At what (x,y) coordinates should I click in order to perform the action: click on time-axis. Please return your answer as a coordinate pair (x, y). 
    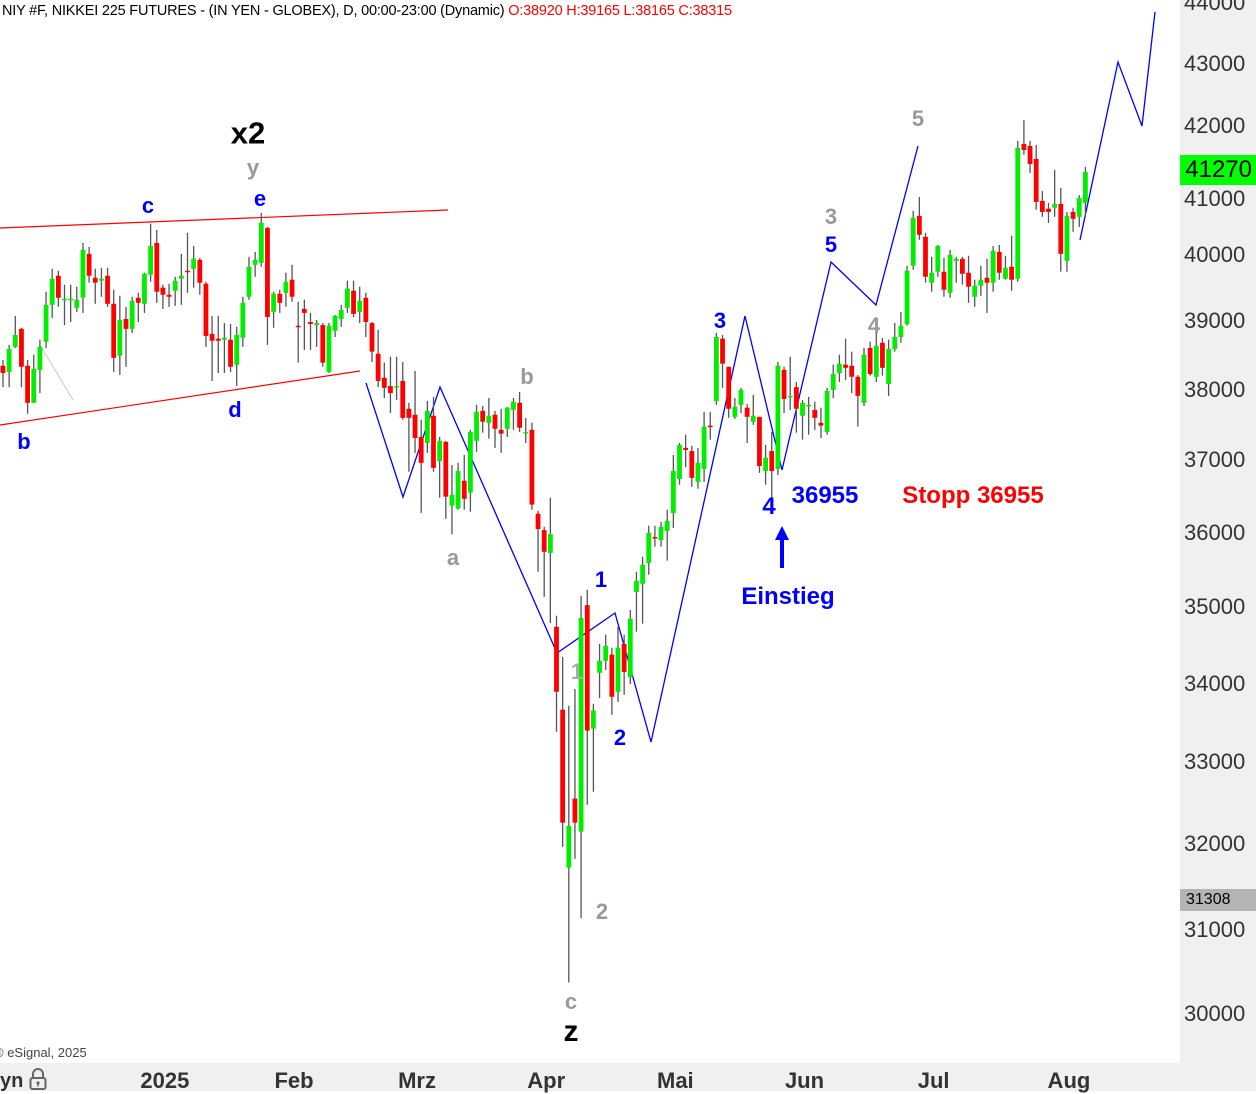
    Looking at the image, I should click on (628, 1077).